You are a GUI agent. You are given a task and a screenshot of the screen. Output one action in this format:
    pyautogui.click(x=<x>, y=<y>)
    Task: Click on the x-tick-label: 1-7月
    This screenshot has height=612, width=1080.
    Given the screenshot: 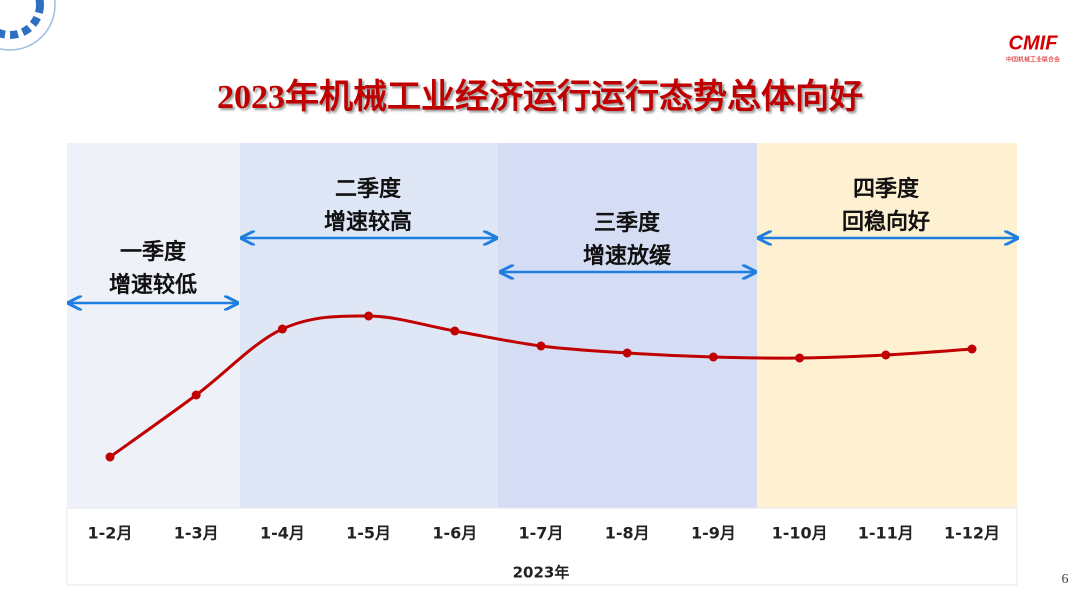 What is the action you would take?
    pyautogui.click(x=541, y=533)
    